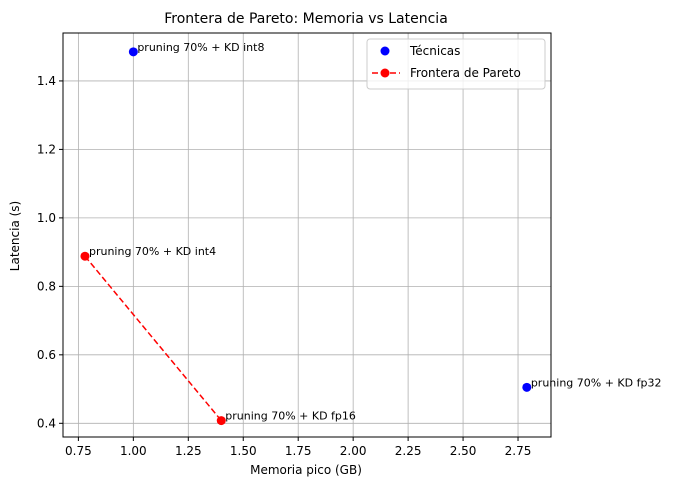  What do you see at coordinates (46, 286) in the screenshot?
I see `y-tick-label: 0.8` at bounding box center [46, 286].